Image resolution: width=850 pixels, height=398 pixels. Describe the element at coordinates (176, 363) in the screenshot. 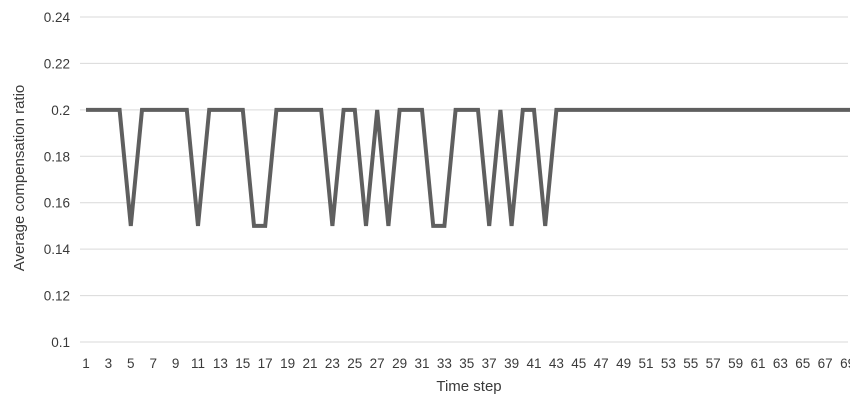

I see `x-tick-label: 9` at that location.